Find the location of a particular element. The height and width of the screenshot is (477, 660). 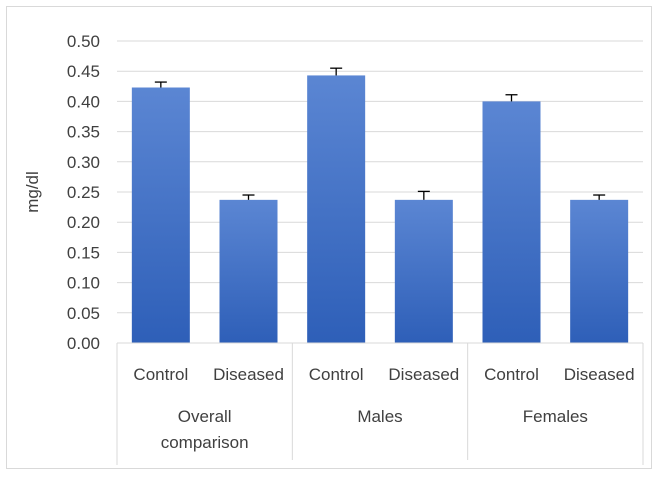

y-tick-label: 0.50 is located at coordinates (83, 41).